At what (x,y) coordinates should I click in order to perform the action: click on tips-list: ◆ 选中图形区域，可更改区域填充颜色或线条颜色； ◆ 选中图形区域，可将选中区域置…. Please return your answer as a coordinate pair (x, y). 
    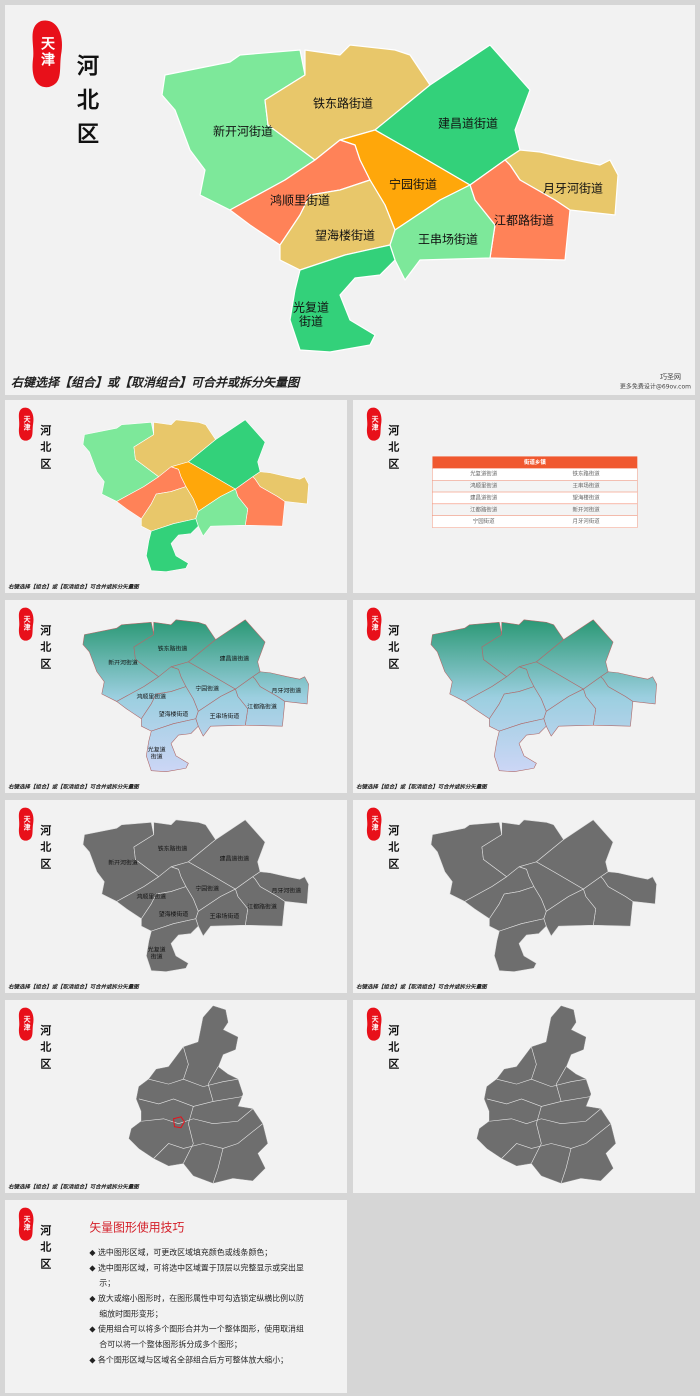
    Looking at the image, I should click on (198, 1306).